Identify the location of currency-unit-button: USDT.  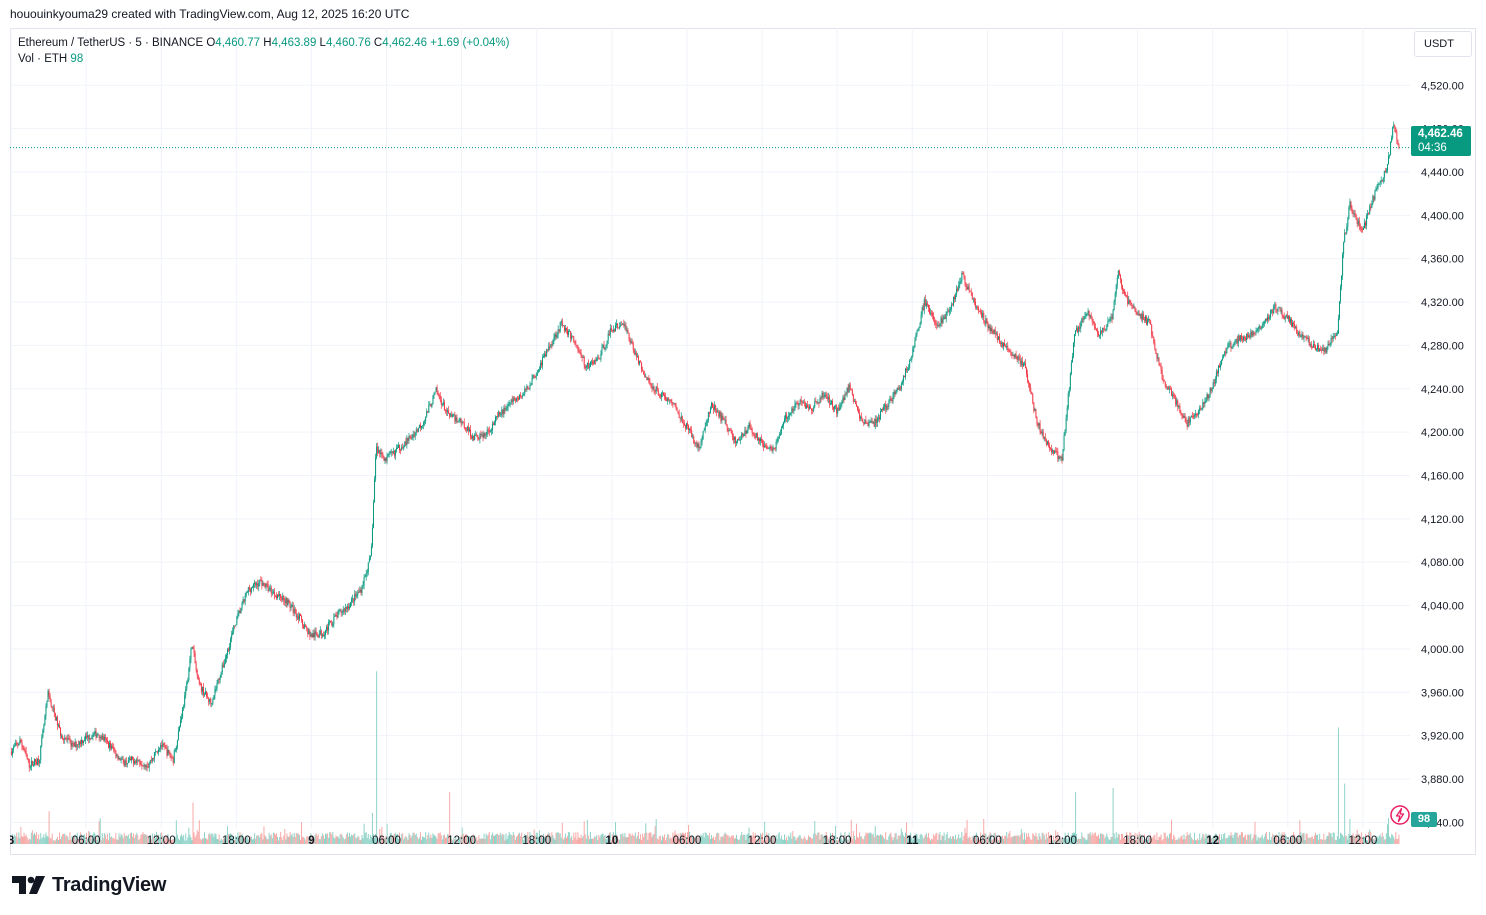
(1443, 44).